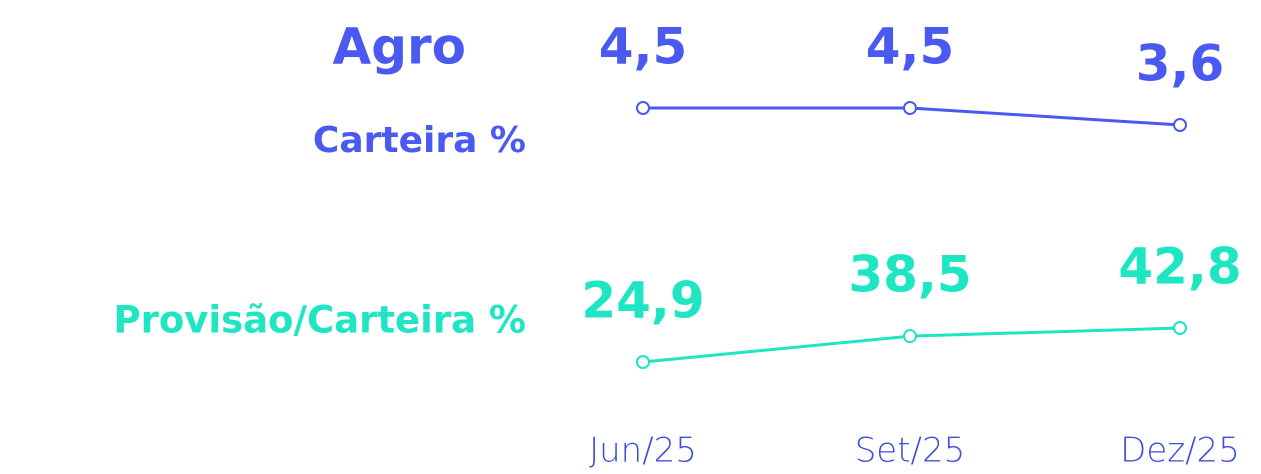 This screenshot has width=1261, height=474. What do you see at coordinates (909, 275) in the screenshot?
I see `data-label: 38,5` at bounding box center [909, 275].